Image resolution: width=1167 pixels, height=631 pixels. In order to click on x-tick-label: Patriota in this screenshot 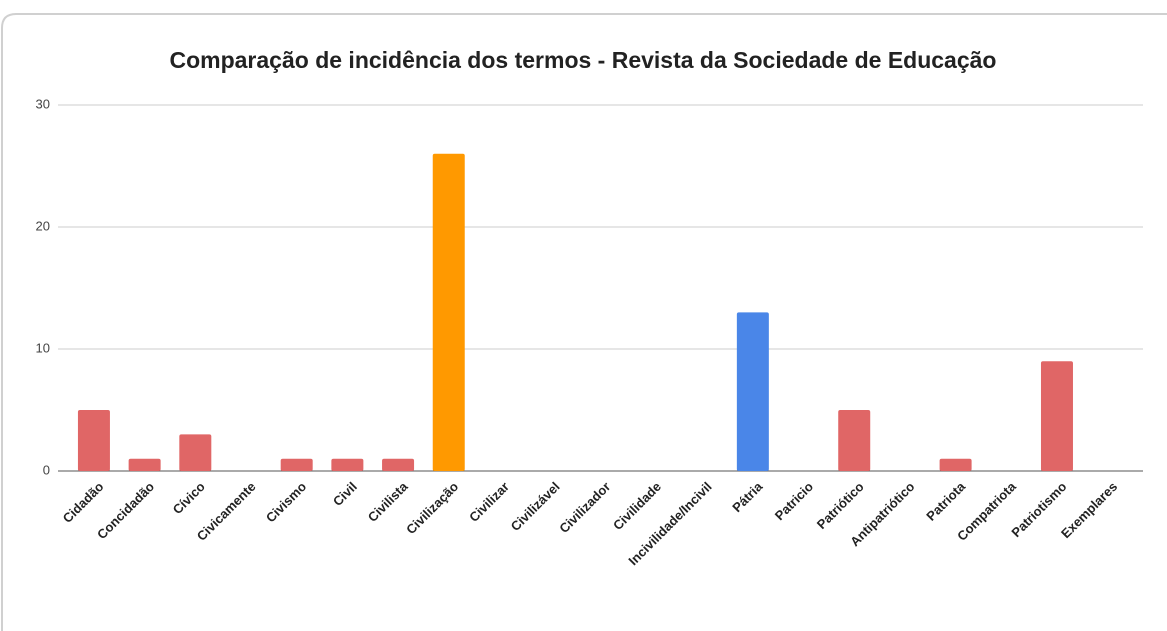, I will do `click(945, 500)`.